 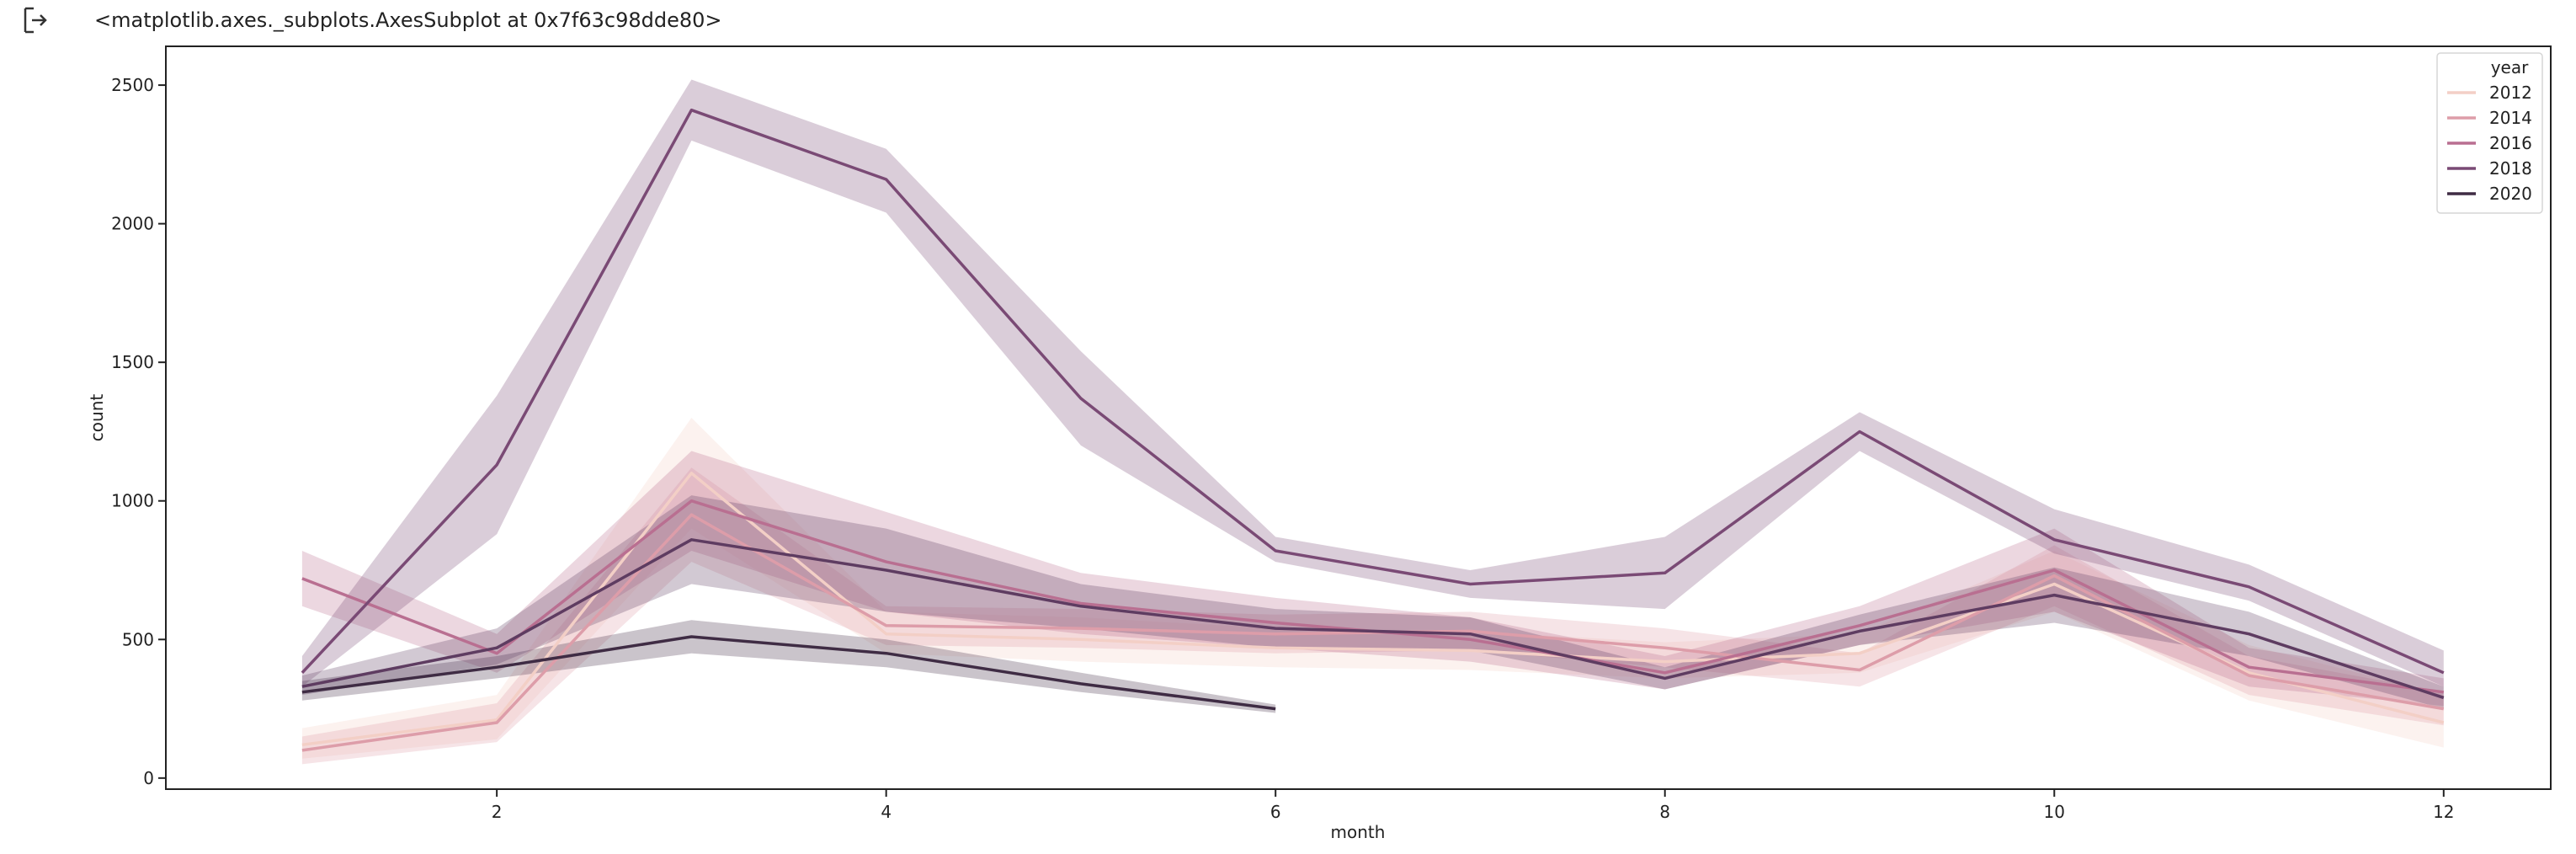 I want to click on x-tick-label: 6, so click(x=1275, y=812).